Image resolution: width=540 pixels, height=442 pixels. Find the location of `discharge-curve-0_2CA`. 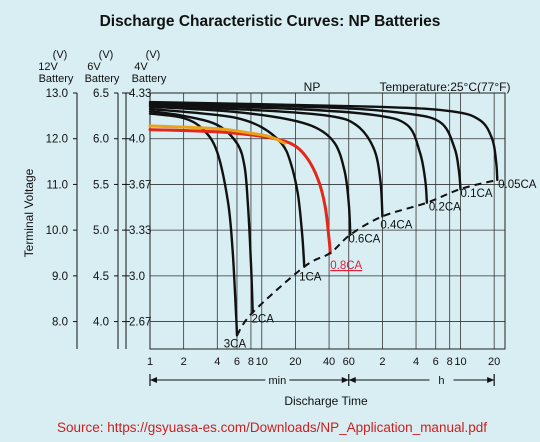

discharge-curve-0_2CA is located at coordinates (288, 153).